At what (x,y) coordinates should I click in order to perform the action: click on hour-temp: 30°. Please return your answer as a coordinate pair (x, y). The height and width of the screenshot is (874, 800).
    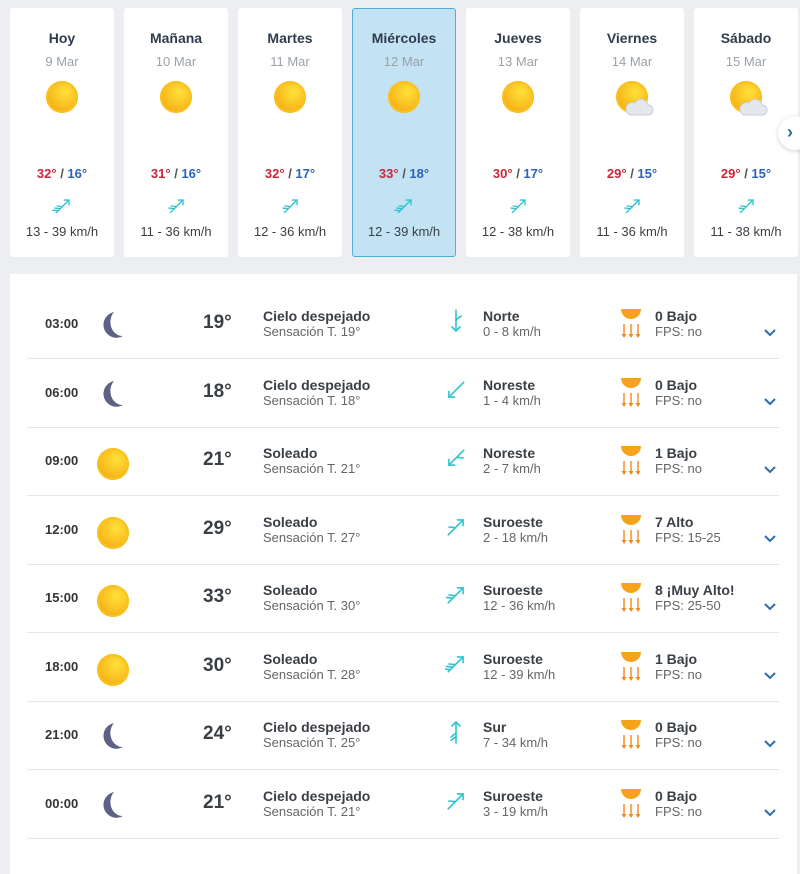
    Looking at the image, I should click on (217, 665).